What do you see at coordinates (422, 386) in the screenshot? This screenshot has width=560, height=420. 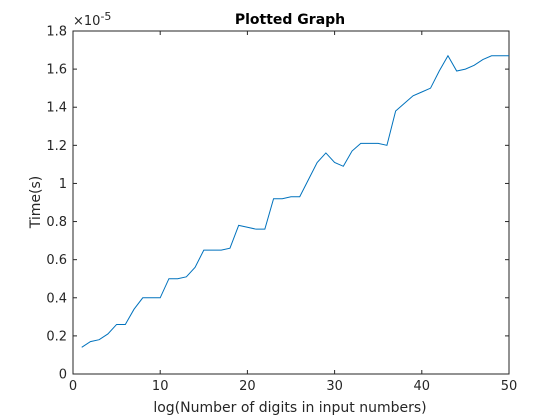 I see `x-tick-label: 40` at bounding box center [422, 386].